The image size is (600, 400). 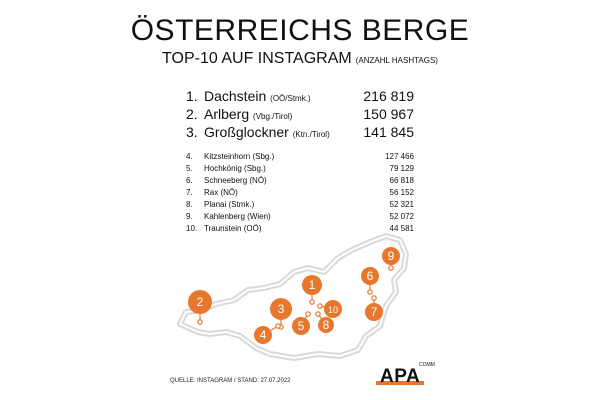 What do you see at coordinates (257, 96) in the screenshot?
I see `mountain-name: Dachstein (OÖ/Stmk.)` at bounding box center [257, 96].